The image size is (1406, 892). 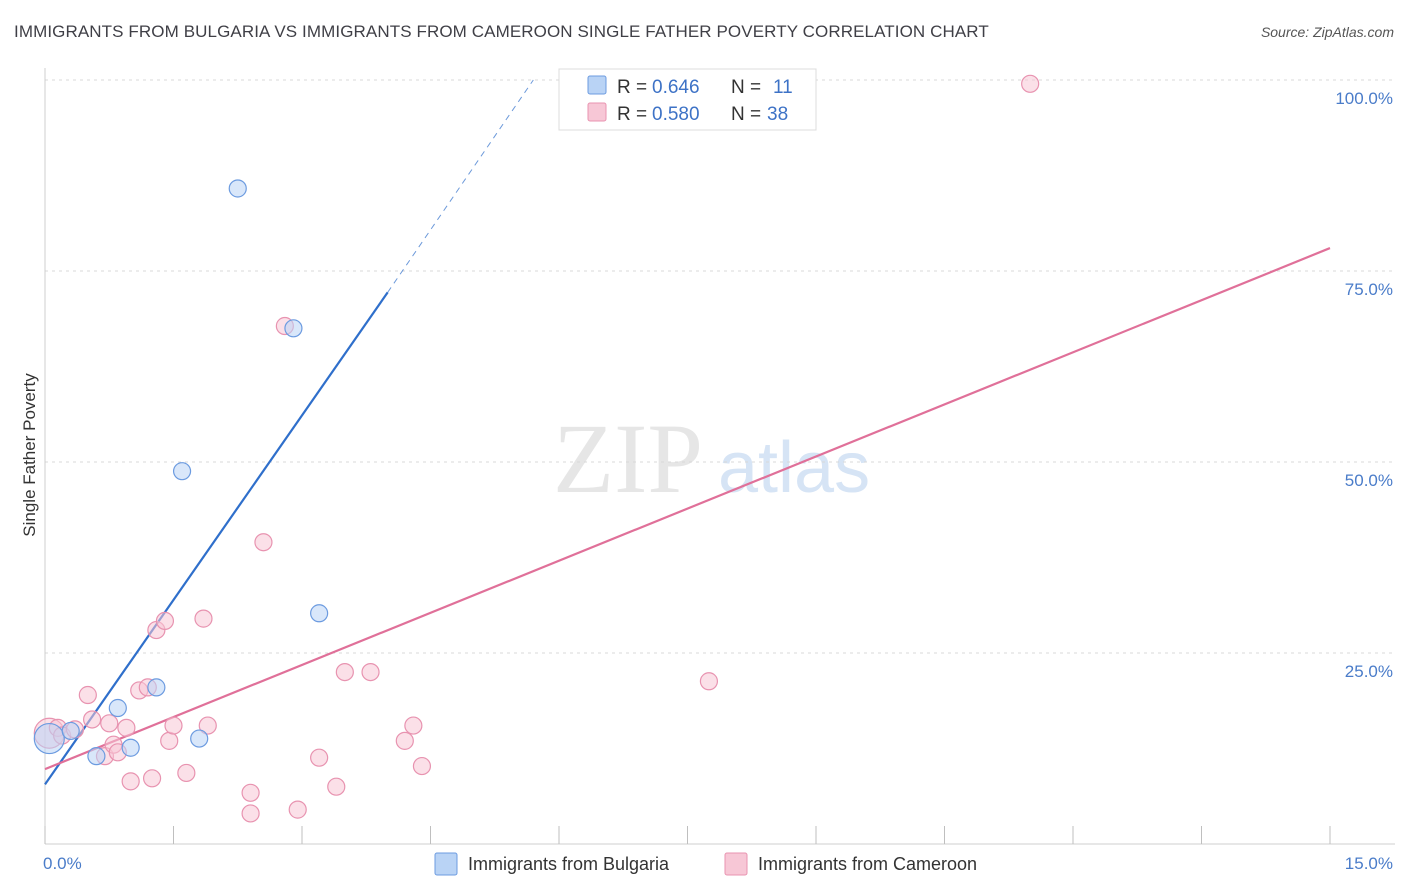 I want to click on y-axis-title: Single Father Poverty, so click(x=29, y=455).